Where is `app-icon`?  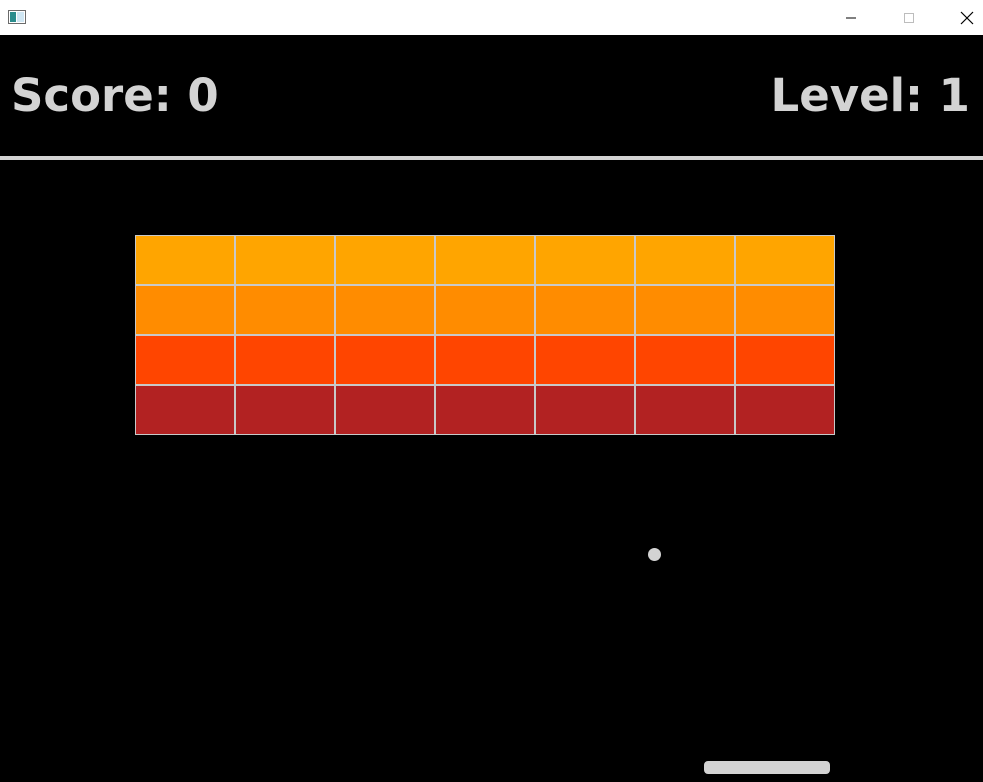 app-icon is located at coordinates (17, 17).